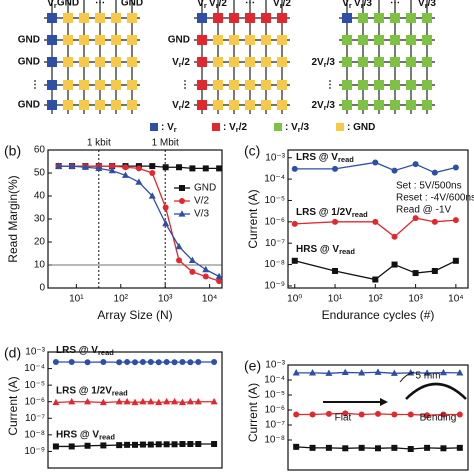 The height and width of the screenshot is (474, 474). What do you see at coordinates (202, 5) in the screenshot?
I see `col-label: Vr` at bounding box center [202, 5].